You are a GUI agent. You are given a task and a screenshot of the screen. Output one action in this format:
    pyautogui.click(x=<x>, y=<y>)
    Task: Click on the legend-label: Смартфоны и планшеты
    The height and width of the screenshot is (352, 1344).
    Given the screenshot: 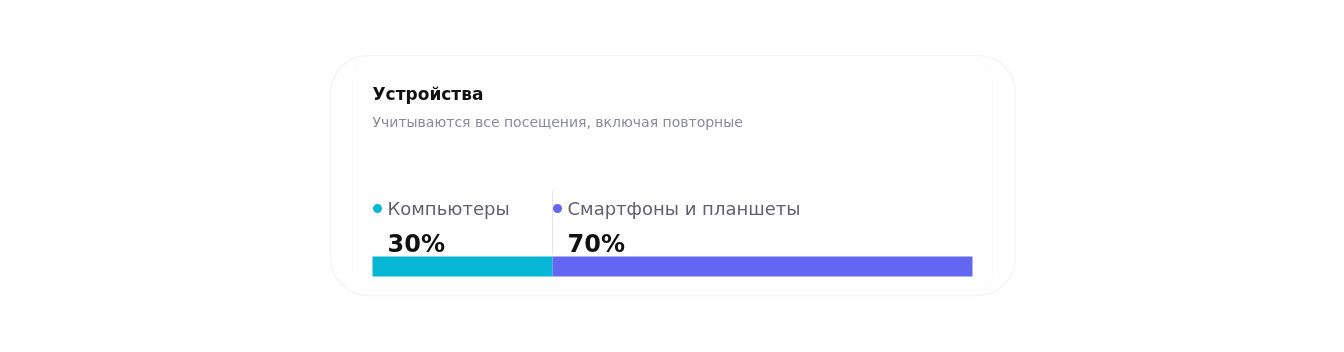 What is the action you would take?
    pyautogui.click(x=684, y=208)
    